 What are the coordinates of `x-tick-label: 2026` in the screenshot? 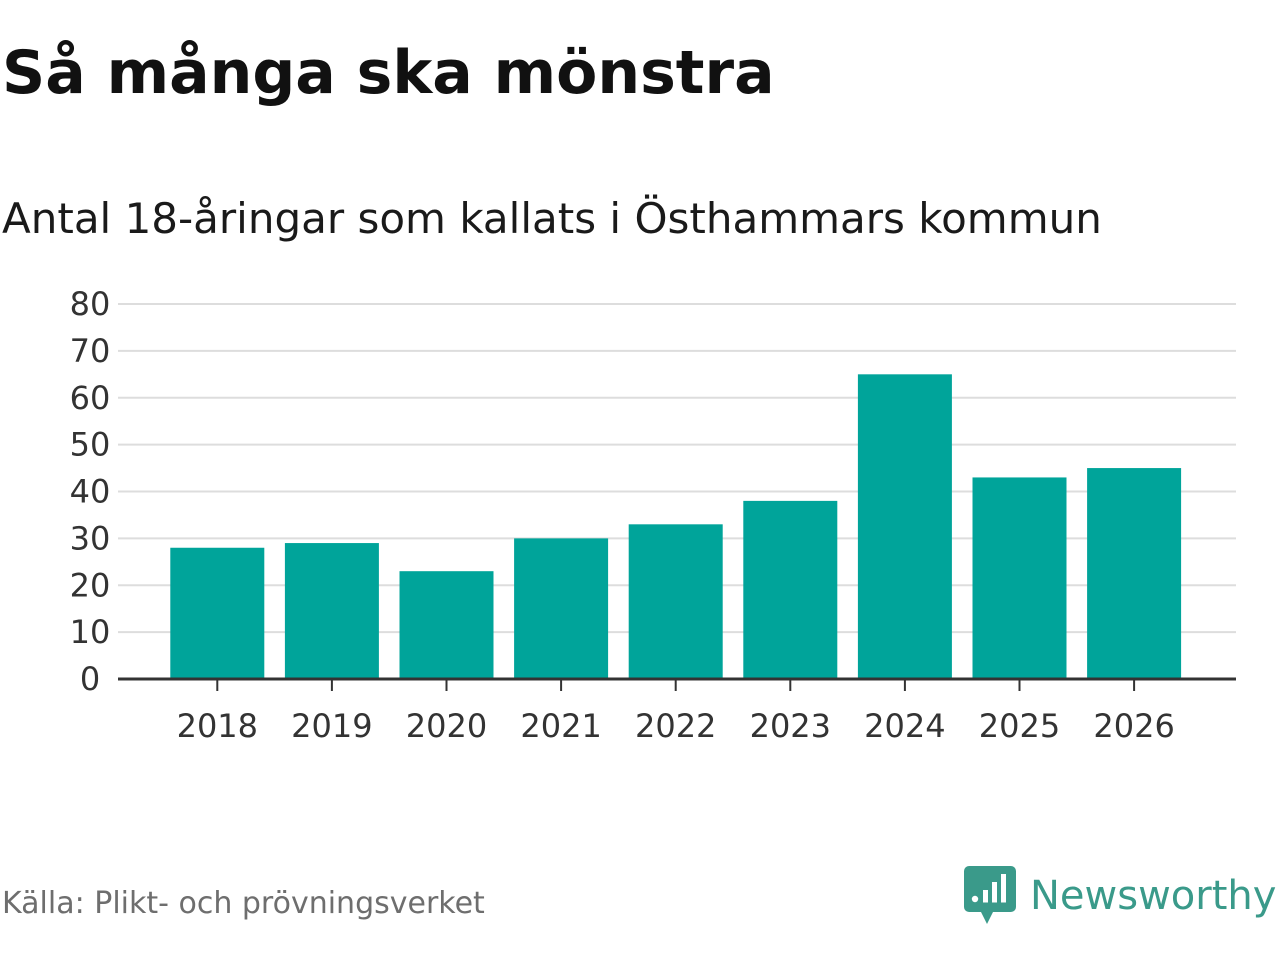 It's located at (1133, 726).